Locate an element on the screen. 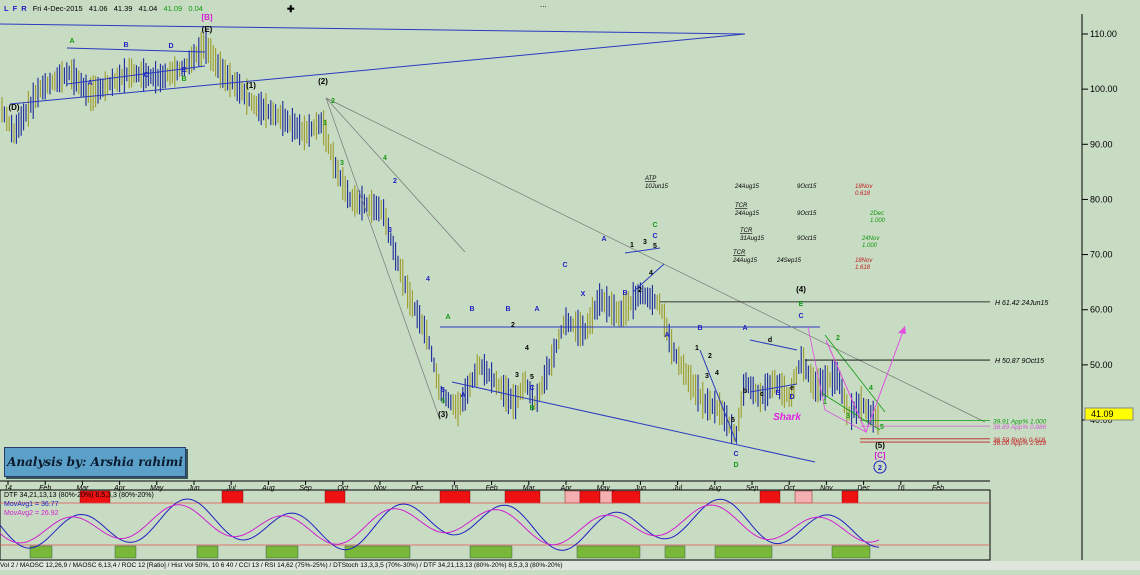 Image resolution: width=1140 pixels, height=575 pixels. ohlc-date: Fri 4-Dec-2015 is located at coordinates (57, 8).